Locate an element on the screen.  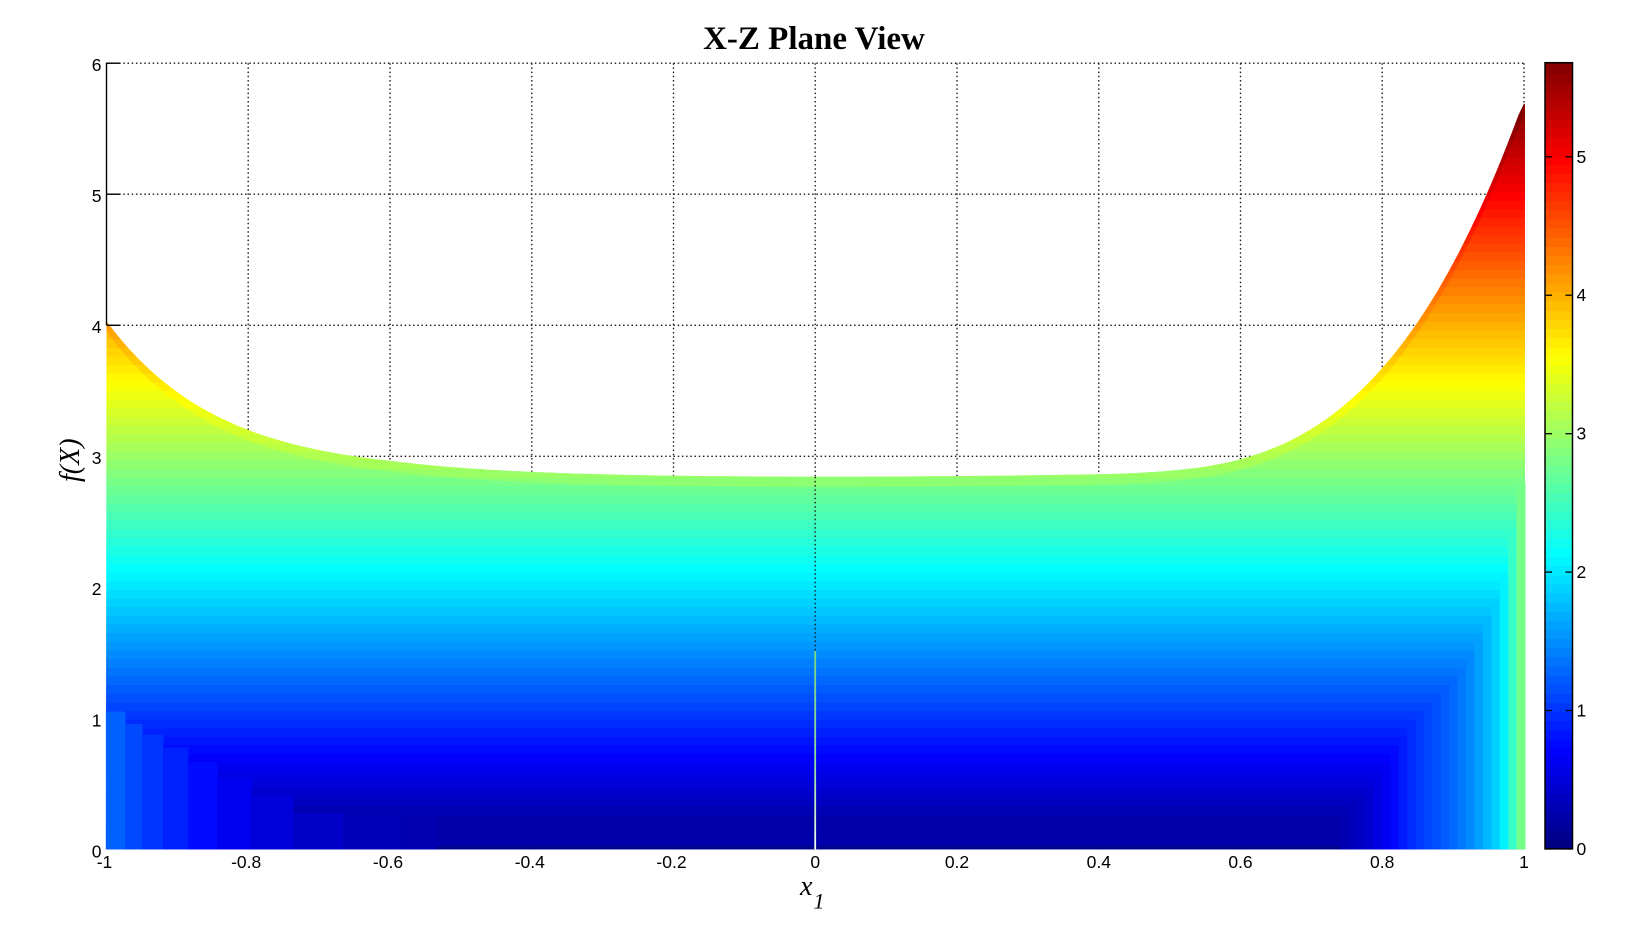
svg-text: -0.6 is located at coordinates (388, 862).